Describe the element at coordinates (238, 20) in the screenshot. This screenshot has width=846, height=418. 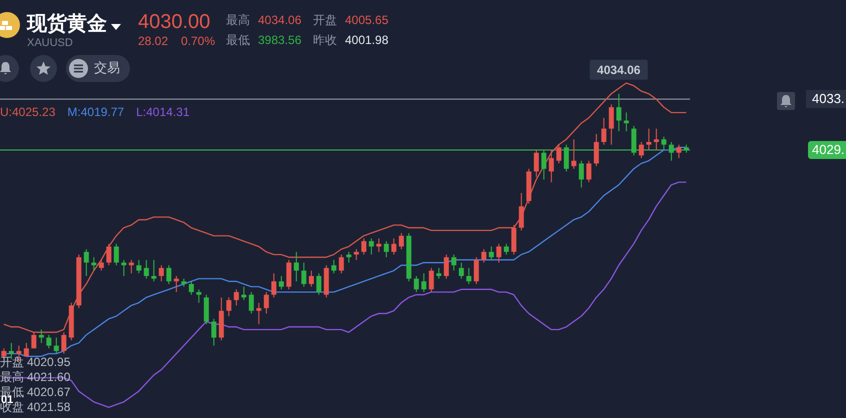
I see `text: 最高` at that location.